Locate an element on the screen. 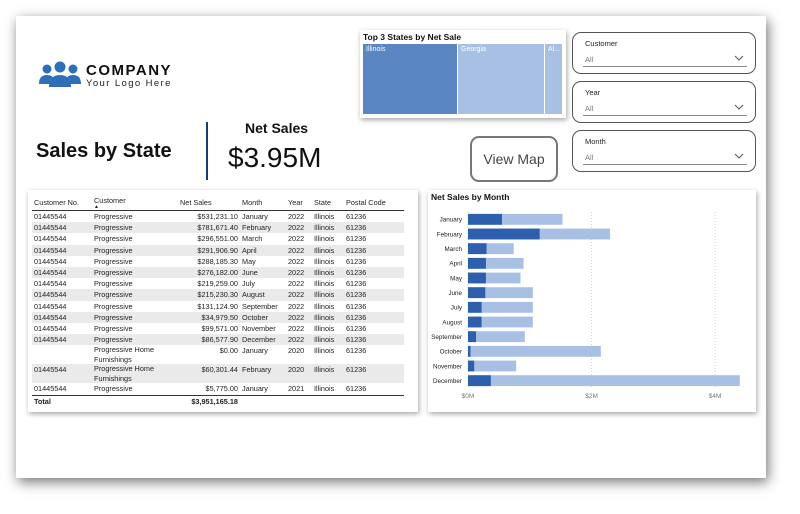 This screenshot has width=800, height=514. customer-slicer: Customer All is located at coordinates (664, 53).